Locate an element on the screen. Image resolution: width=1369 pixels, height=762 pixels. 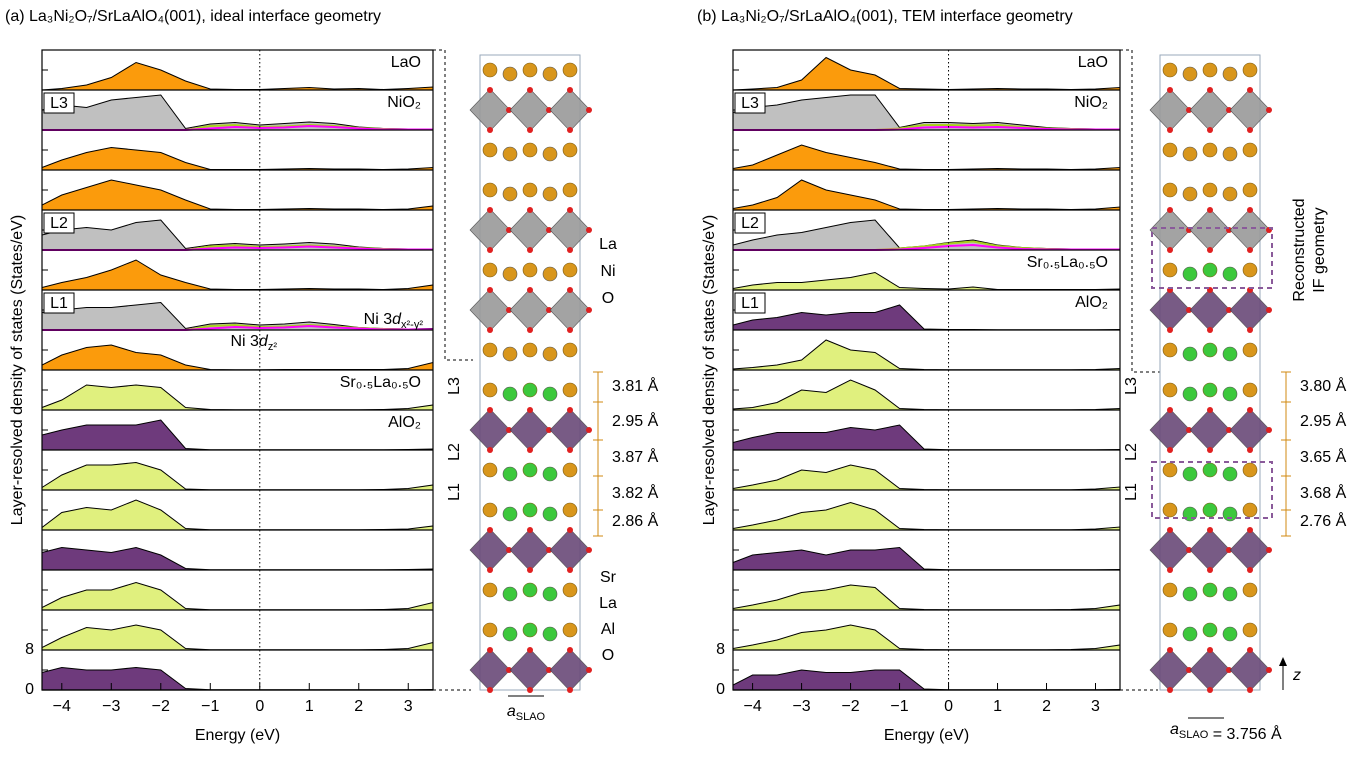
x-tick-label: 2 is located at coordinates (358, 706).